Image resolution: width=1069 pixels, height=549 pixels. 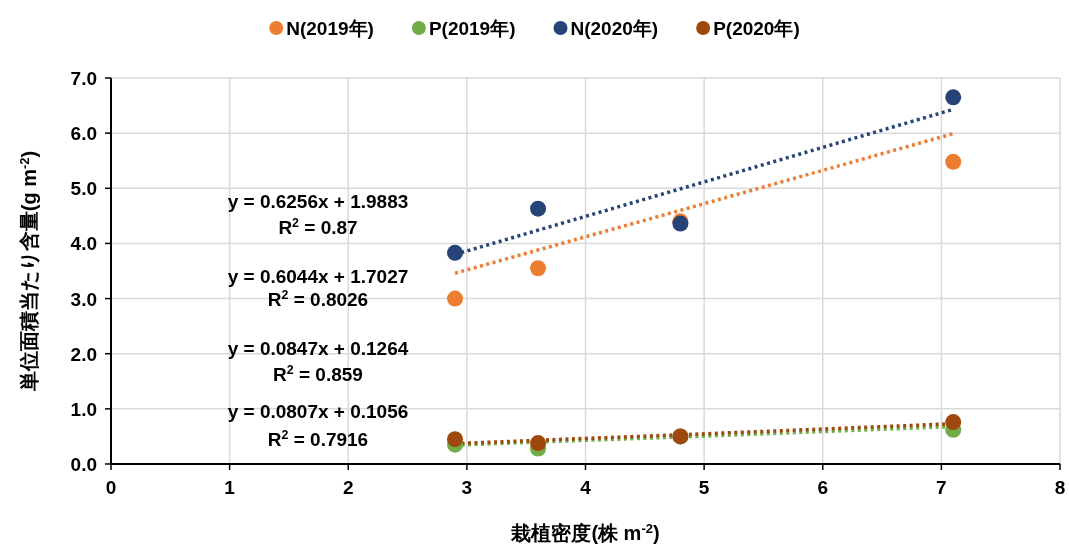 I want to click on annotation: R$^{2}$ = 0.859, so click(x=318, y=374).